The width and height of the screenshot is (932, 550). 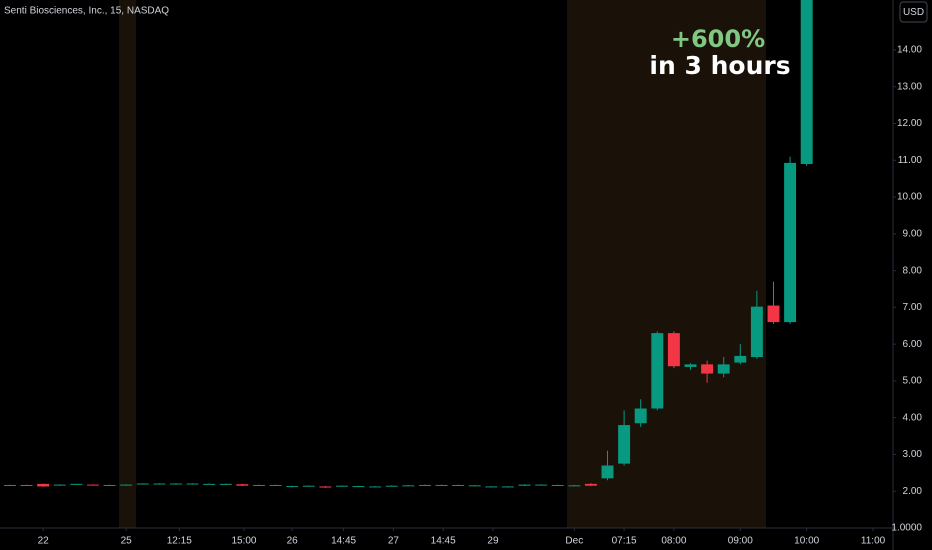 I want to click on x-tick-label: 22, so click(x=44, y=541).